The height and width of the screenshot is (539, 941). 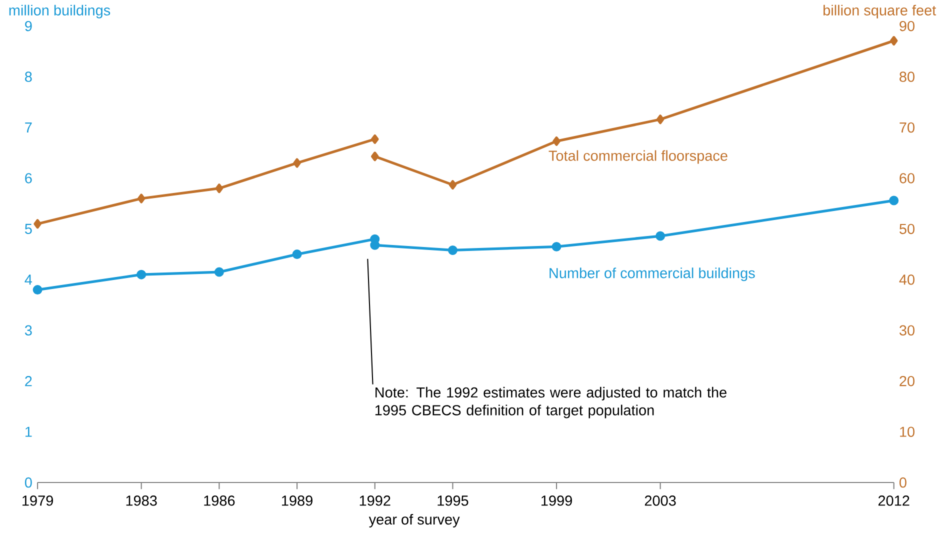 I want to click on x-tick-label: 2003, so click(x=660, y=501).